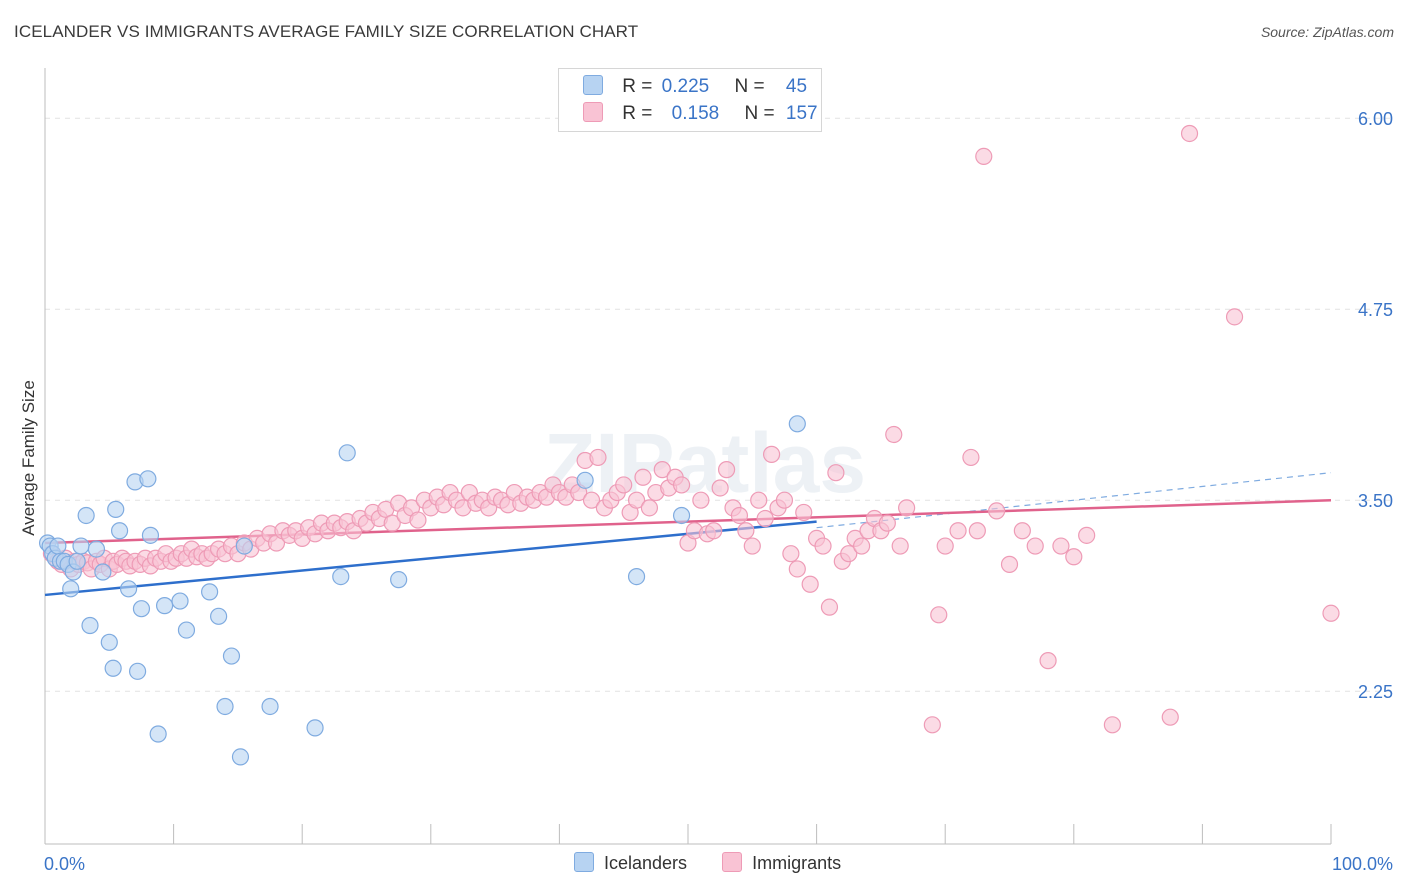  I want to click on stats-legend: R = 0.225 N = 45 R = 0.158 N = 157, so click(690, 100).